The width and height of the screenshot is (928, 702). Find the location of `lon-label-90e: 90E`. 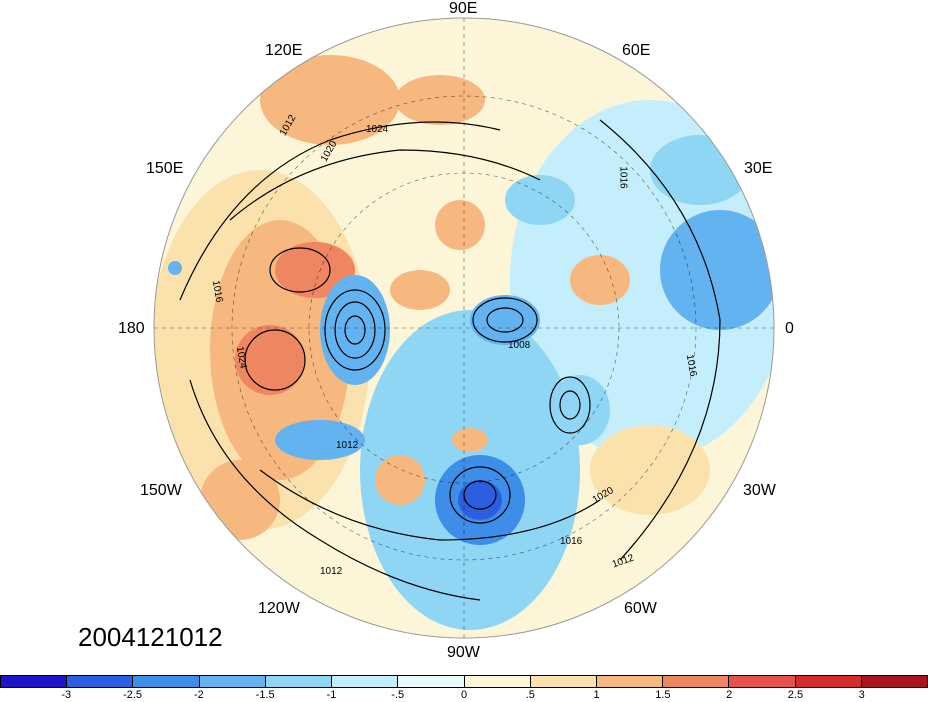

lon-label-90e: 90E is located at coordinates (463, 8).